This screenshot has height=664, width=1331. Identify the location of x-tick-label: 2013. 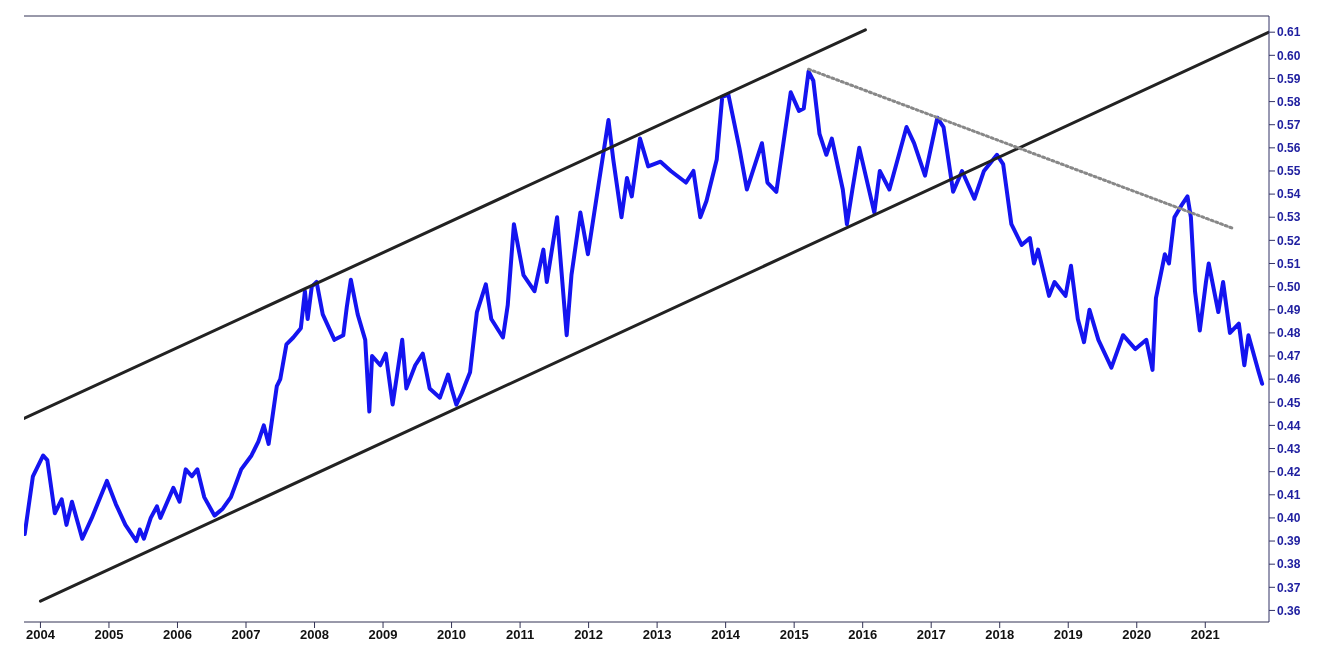
(657, 635).